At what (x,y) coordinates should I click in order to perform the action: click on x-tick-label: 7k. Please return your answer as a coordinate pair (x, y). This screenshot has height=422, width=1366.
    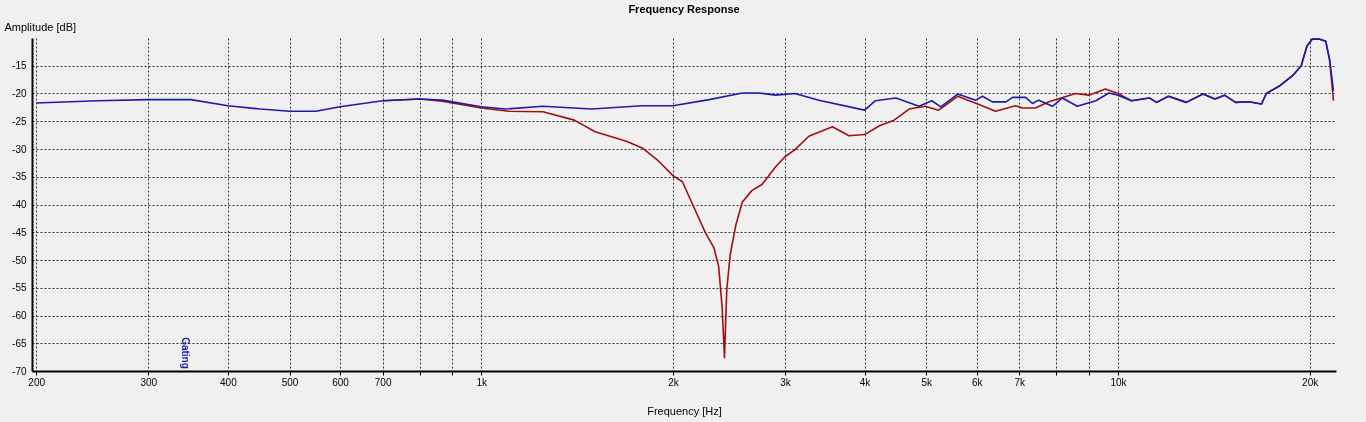
    Looking at the image, I should click on (1020, 382).